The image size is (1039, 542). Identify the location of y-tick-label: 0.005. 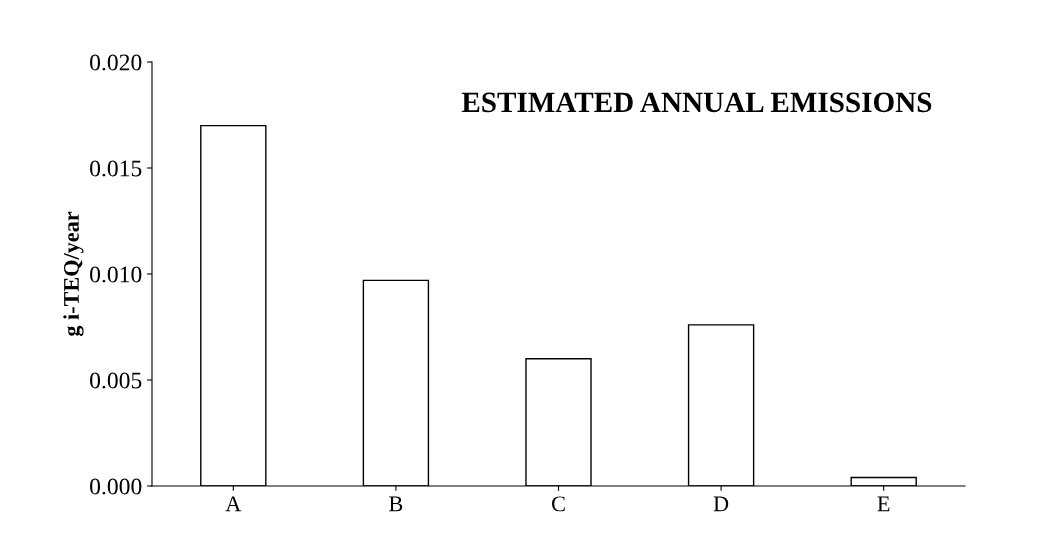
(116, 380).